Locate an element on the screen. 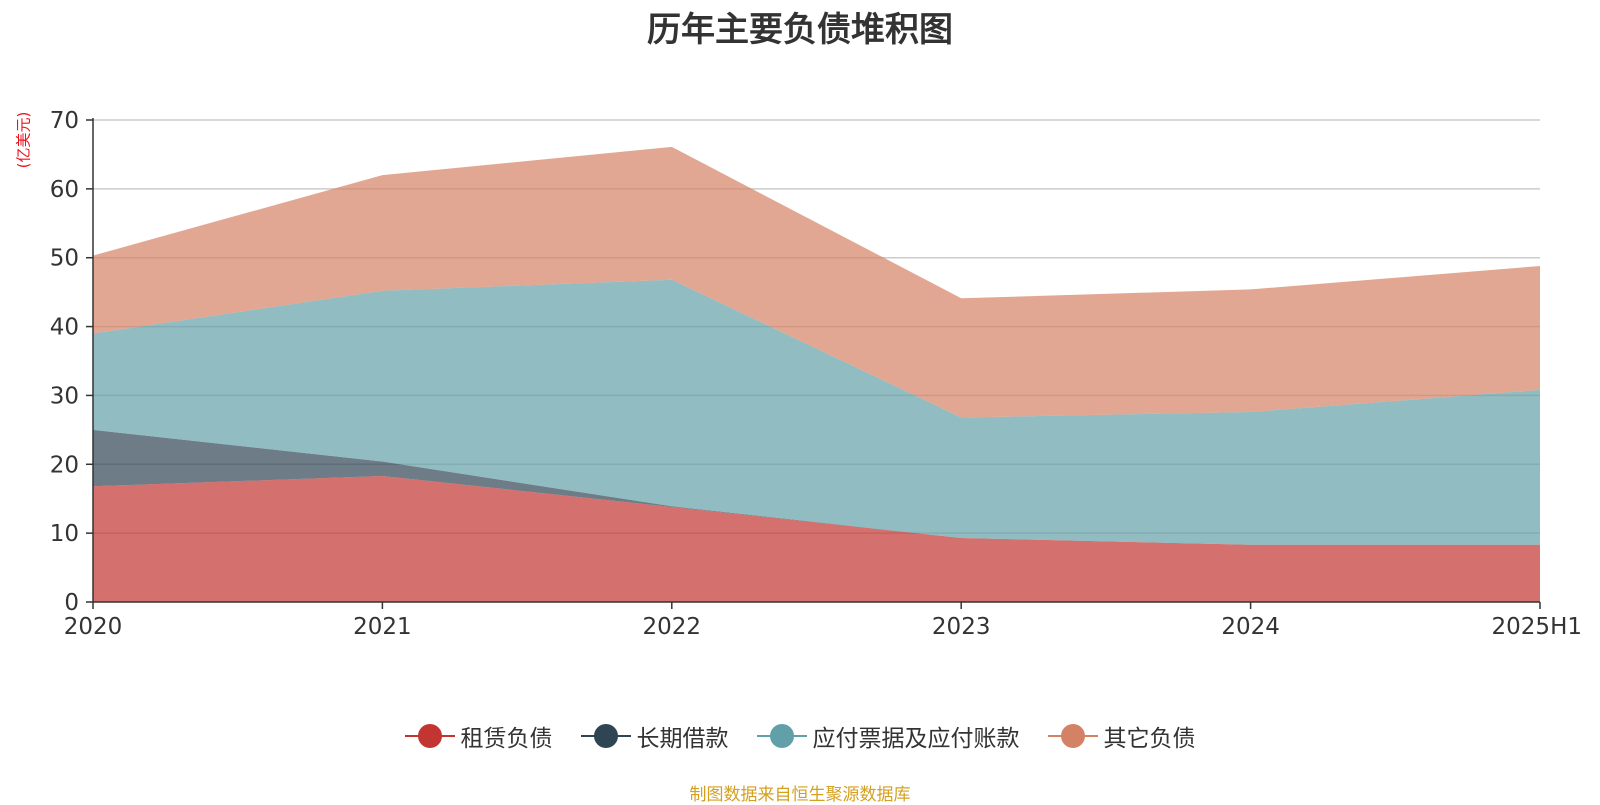 This screenshot has width=1600, height=805. x-tick-label: 2024 is located at coordinates (1250, 627).